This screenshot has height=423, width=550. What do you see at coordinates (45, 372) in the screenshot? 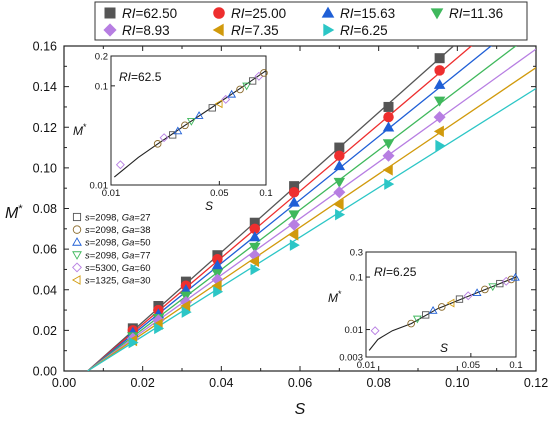
I see `y-tick-label: 0.00` at bounding box center [45, 372].